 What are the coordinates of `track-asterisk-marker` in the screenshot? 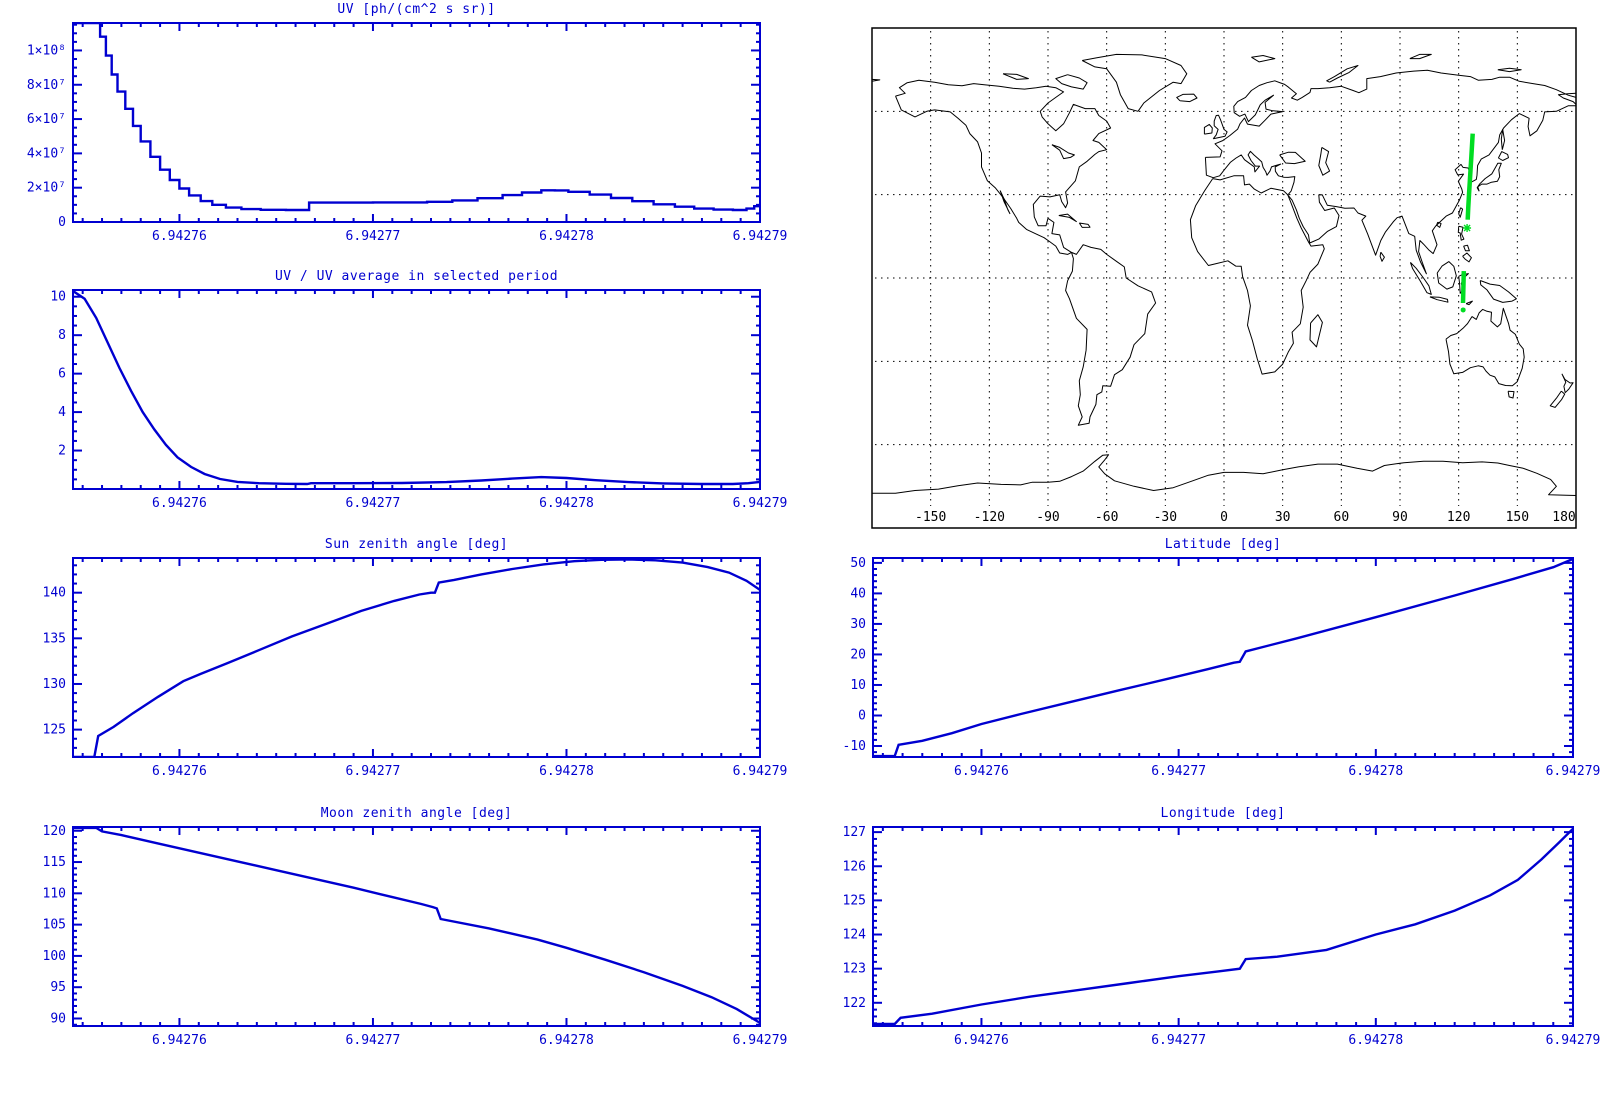 It's located at (1467, 228).